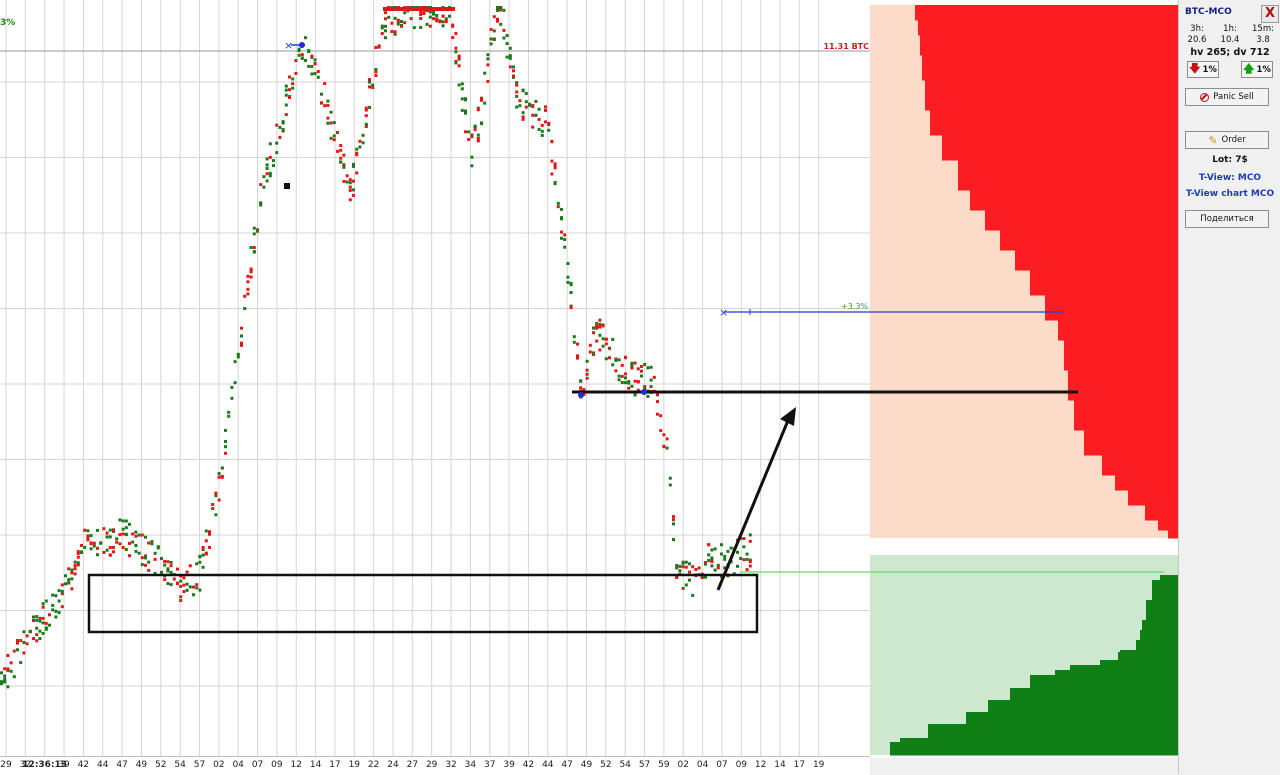 This screenshot has height=775, width=1280. I want to click on panic-sell-button: Panic Sell, so click(1227, 97).